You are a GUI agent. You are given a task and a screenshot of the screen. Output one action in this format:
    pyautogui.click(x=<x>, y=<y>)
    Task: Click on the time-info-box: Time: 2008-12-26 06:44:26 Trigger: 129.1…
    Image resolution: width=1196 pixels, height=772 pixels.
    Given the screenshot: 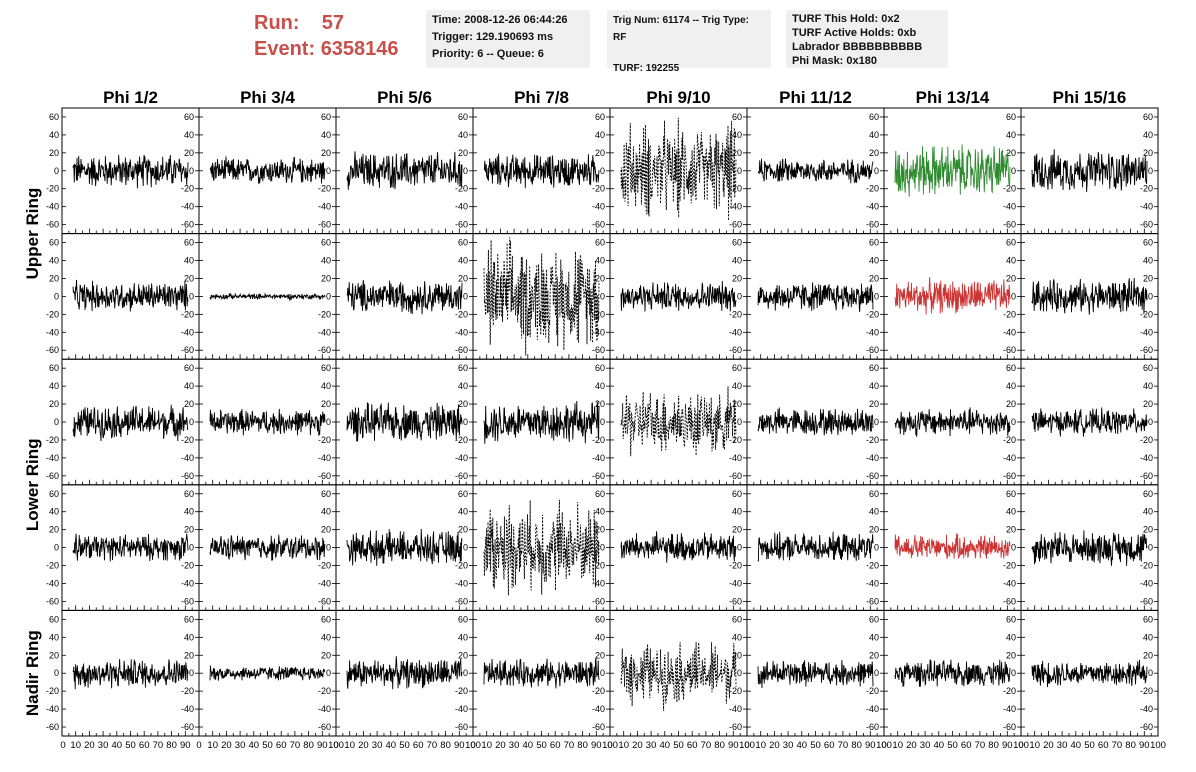 What is the action you would take?
    pyautogui.click(x=508, y=39)
    